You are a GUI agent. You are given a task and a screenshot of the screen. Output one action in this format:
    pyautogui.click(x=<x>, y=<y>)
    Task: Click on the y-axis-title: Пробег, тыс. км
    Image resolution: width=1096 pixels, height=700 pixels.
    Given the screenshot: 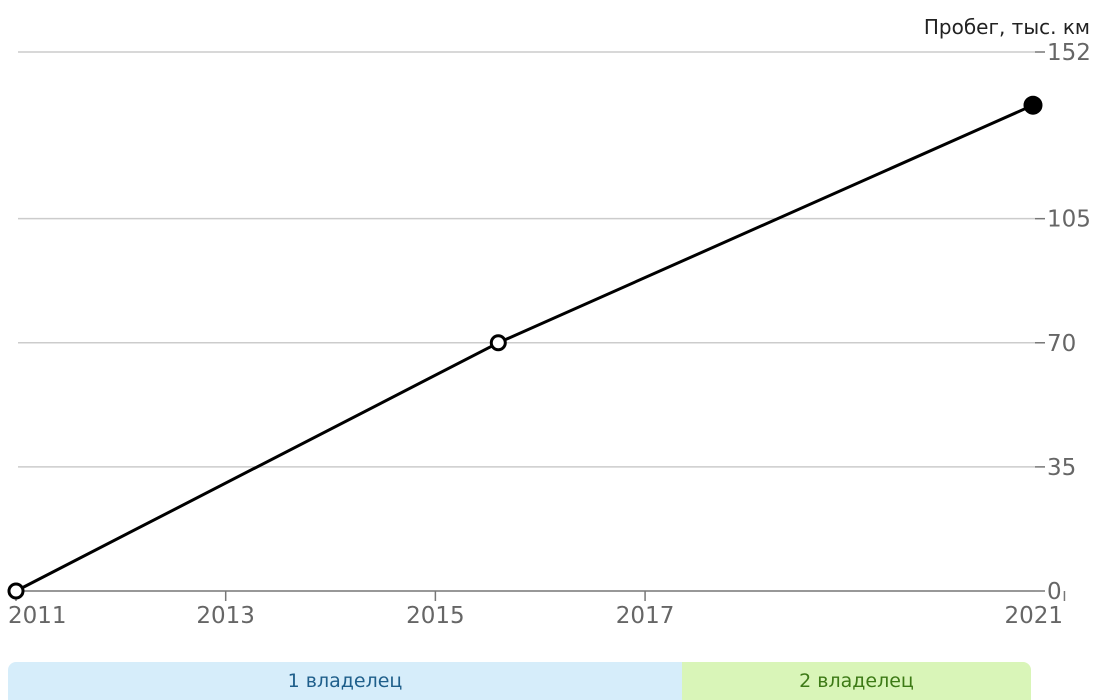 What is the action you would take?
    pyautogui.click(x=1007, y=27)
    